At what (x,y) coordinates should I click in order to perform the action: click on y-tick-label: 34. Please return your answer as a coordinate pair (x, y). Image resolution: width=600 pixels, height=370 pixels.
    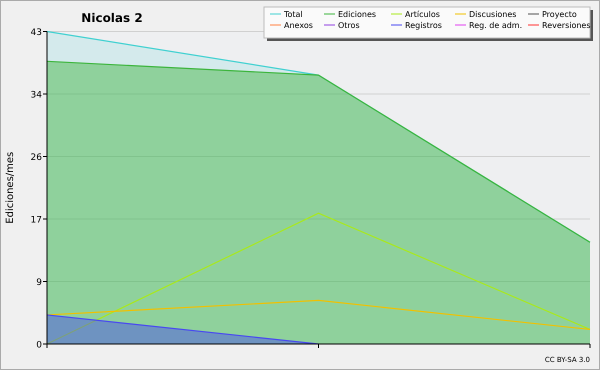
    Looking at the image, I should click on (36, 95).